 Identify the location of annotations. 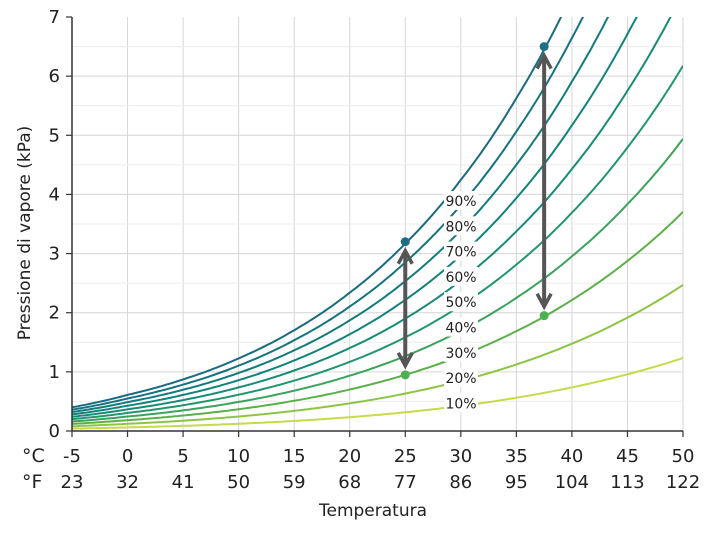
(474, 211).